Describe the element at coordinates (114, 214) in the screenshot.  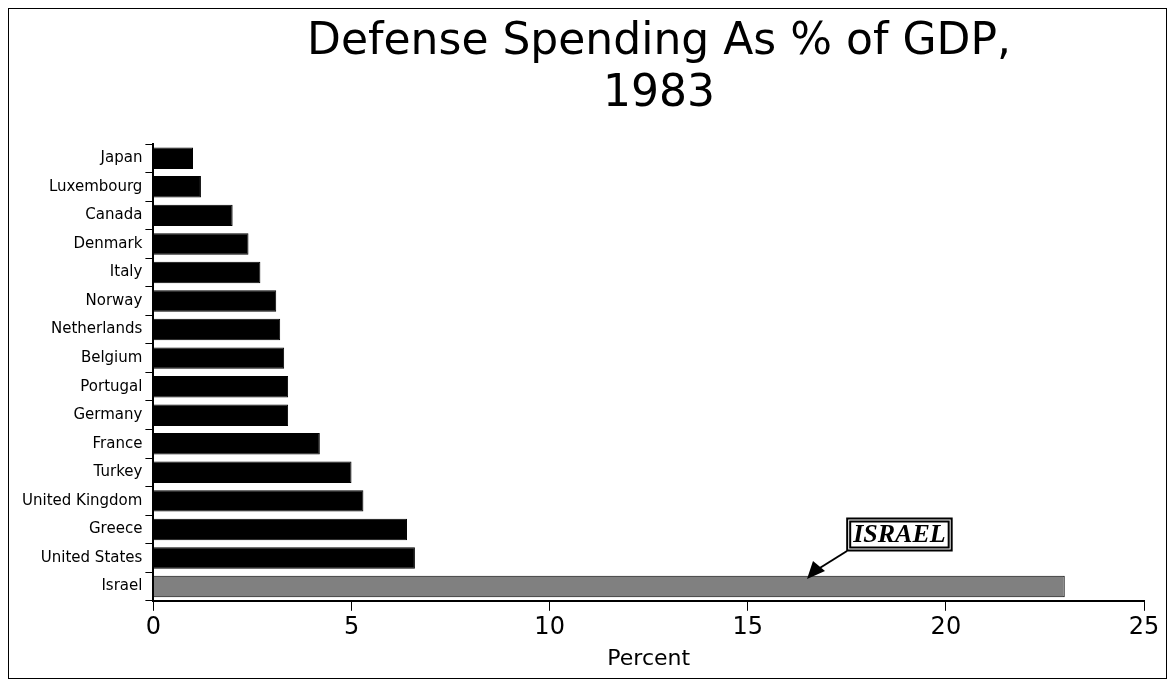
I see `y-tick-label: Canada` at that location.